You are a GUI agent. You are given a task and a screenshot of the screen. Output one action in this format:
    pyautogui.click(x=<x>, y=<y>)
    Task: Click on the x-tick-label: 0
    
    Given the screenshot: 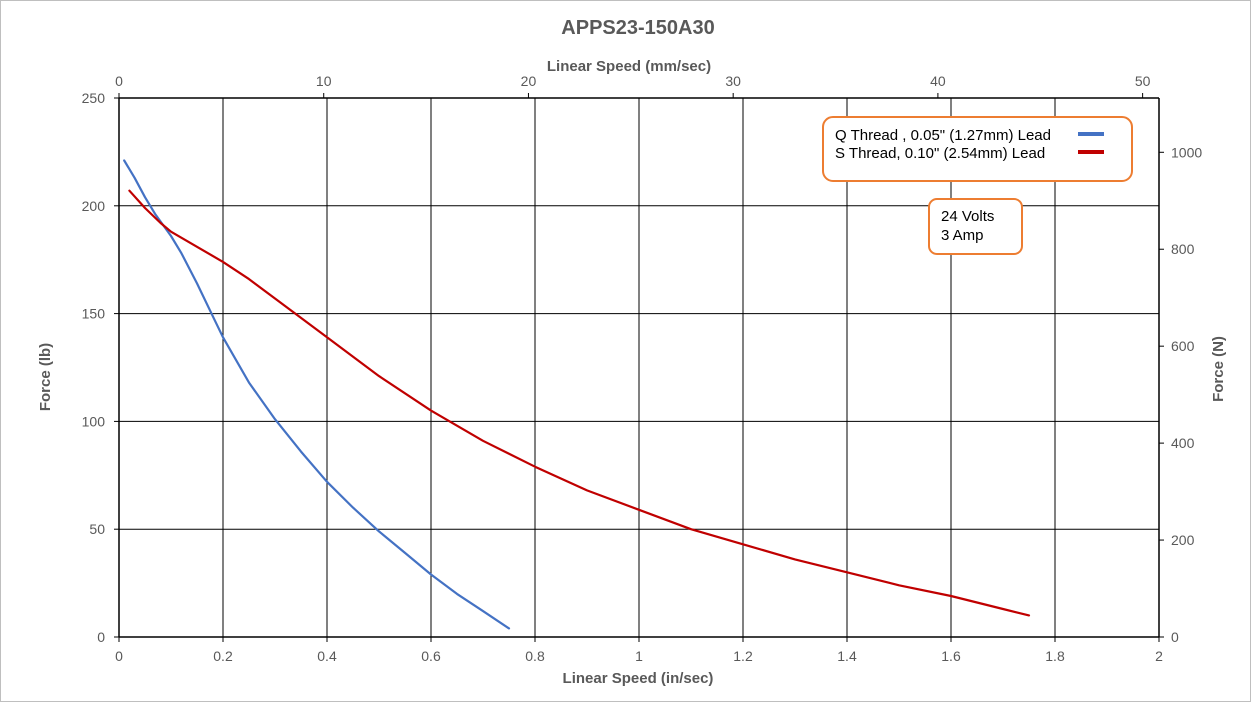 What is the action you would take?
    pyautogui.click(x=119, y=656)
    